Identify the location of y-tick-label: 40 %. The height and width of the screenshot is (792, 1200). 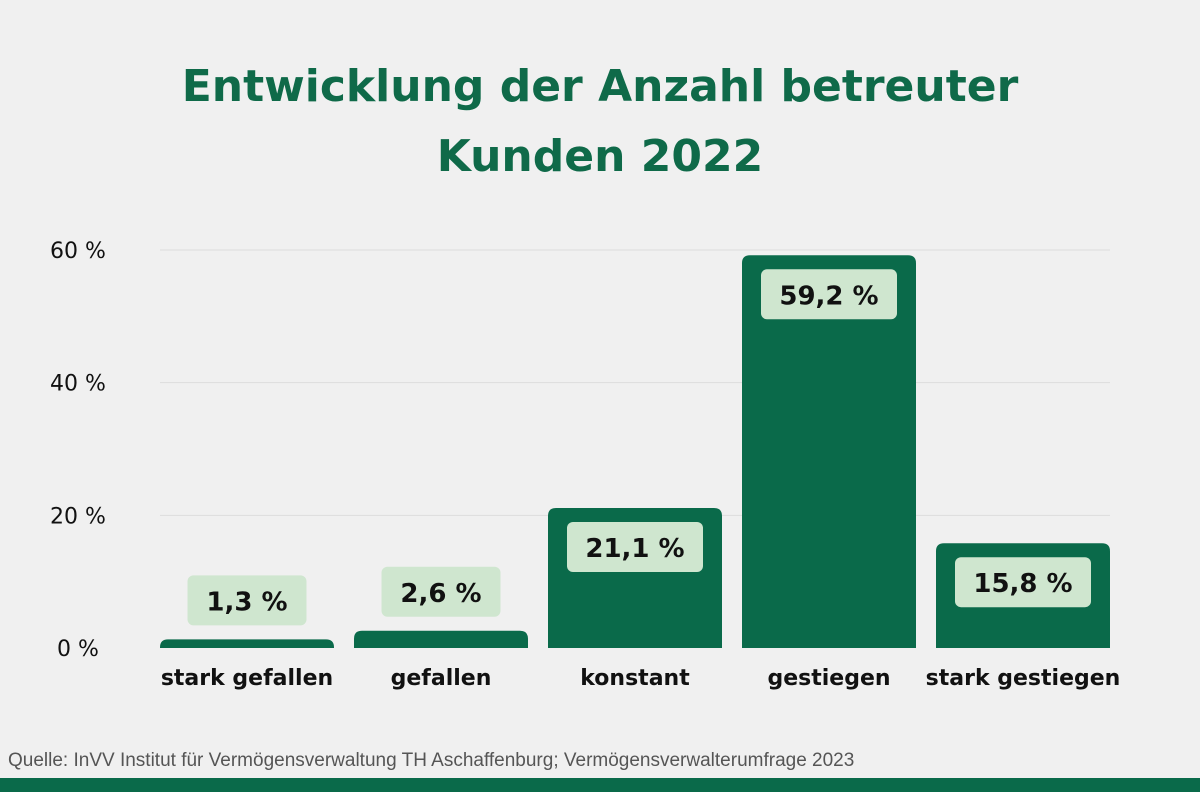
(78, 384).